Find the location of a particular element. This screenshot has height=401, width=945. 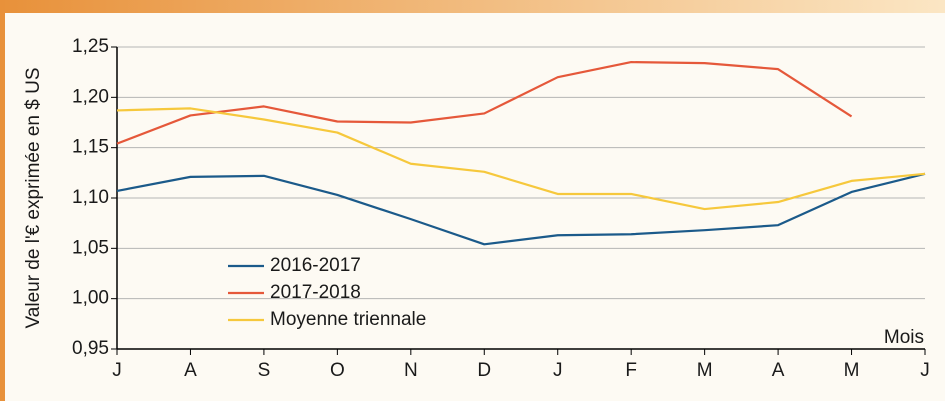

y-tick-label: 1,05 is located at coordinates (90, 247).